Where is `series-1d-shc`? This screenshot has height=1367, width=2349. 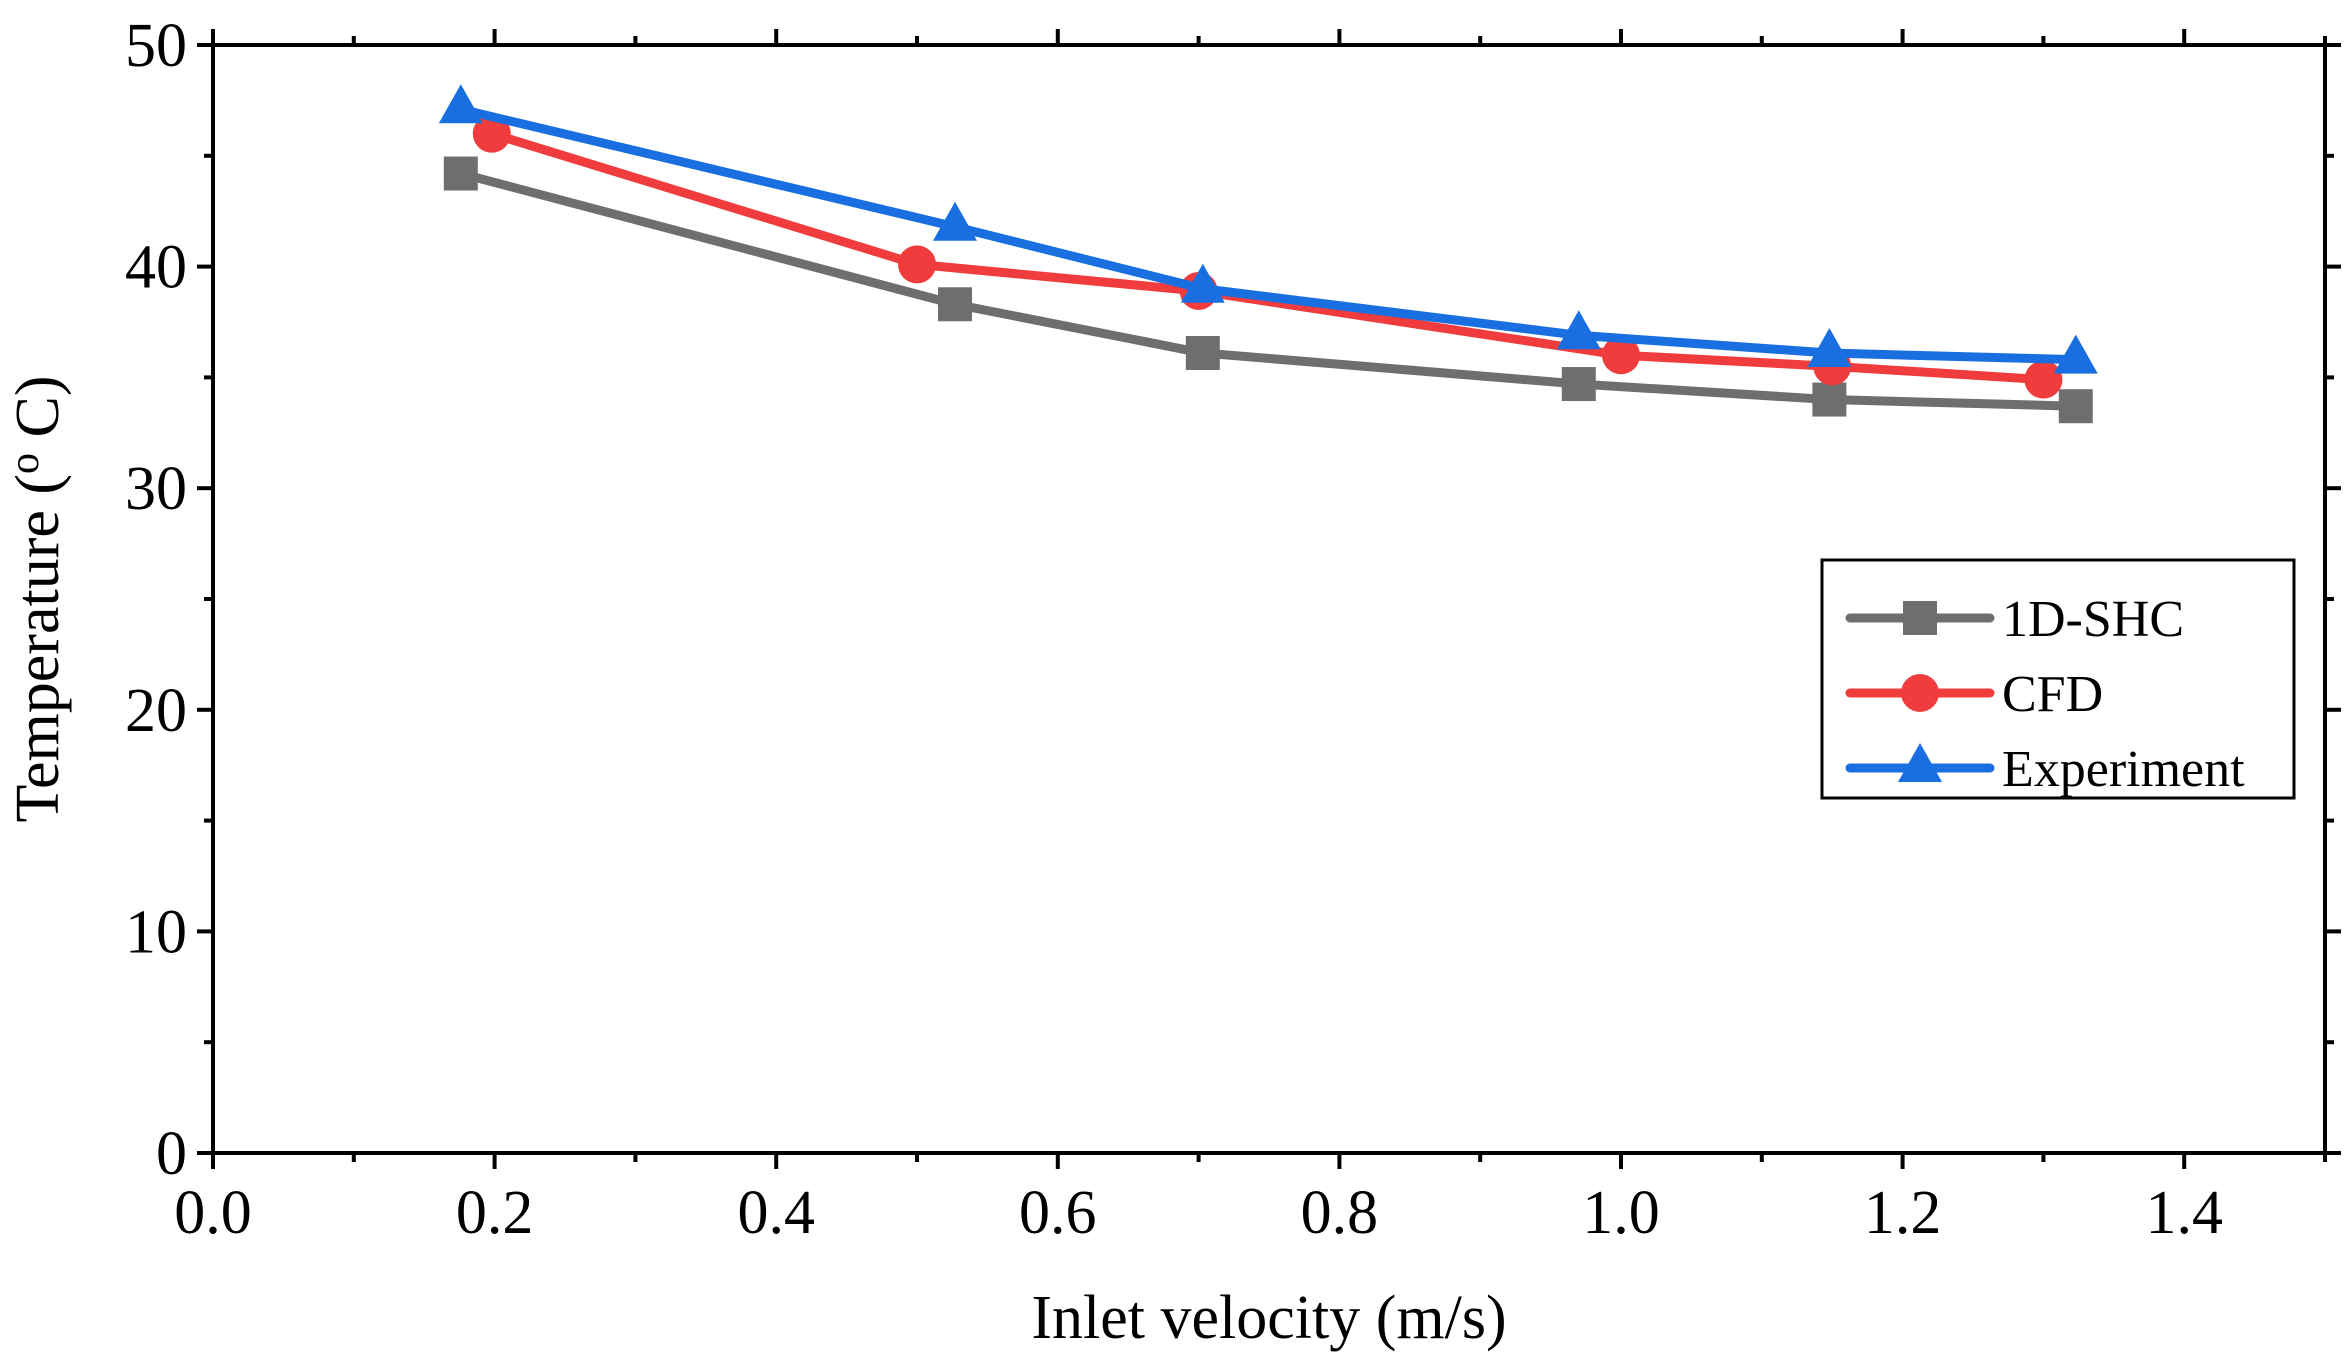
series-1d-shc is located at coordinates (1268, 290).